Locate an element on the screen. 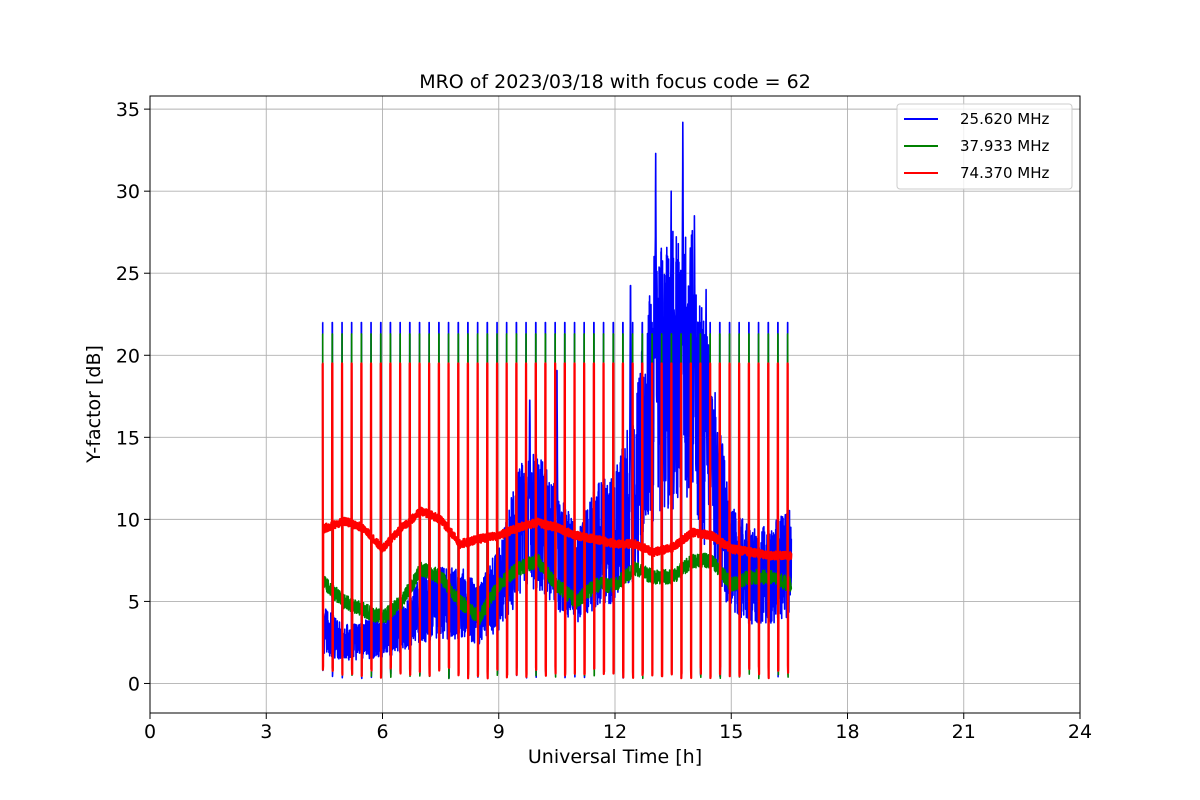 The width and height of the screenshot is (1200, 800). x-tick-label: 24 is located at coordinates (1080, 732).